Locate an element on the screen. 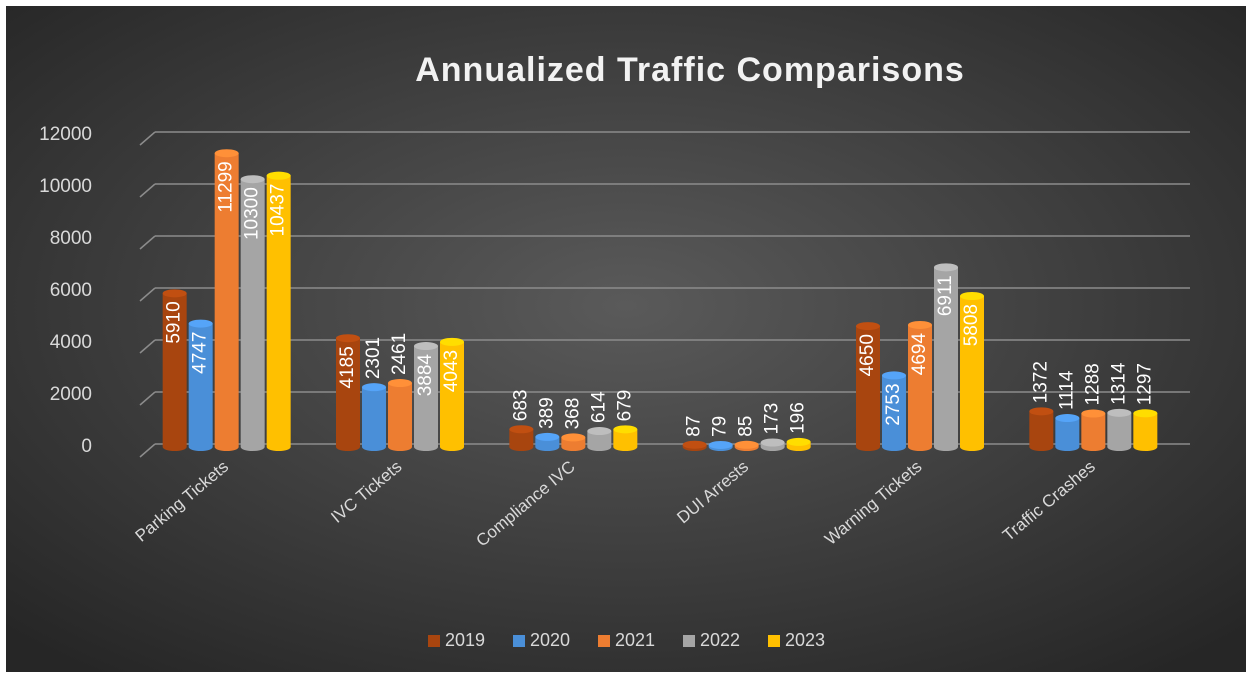 This screenshot has width=1252, height=677. value-label: 5910 is located at coordinates (174, 322).